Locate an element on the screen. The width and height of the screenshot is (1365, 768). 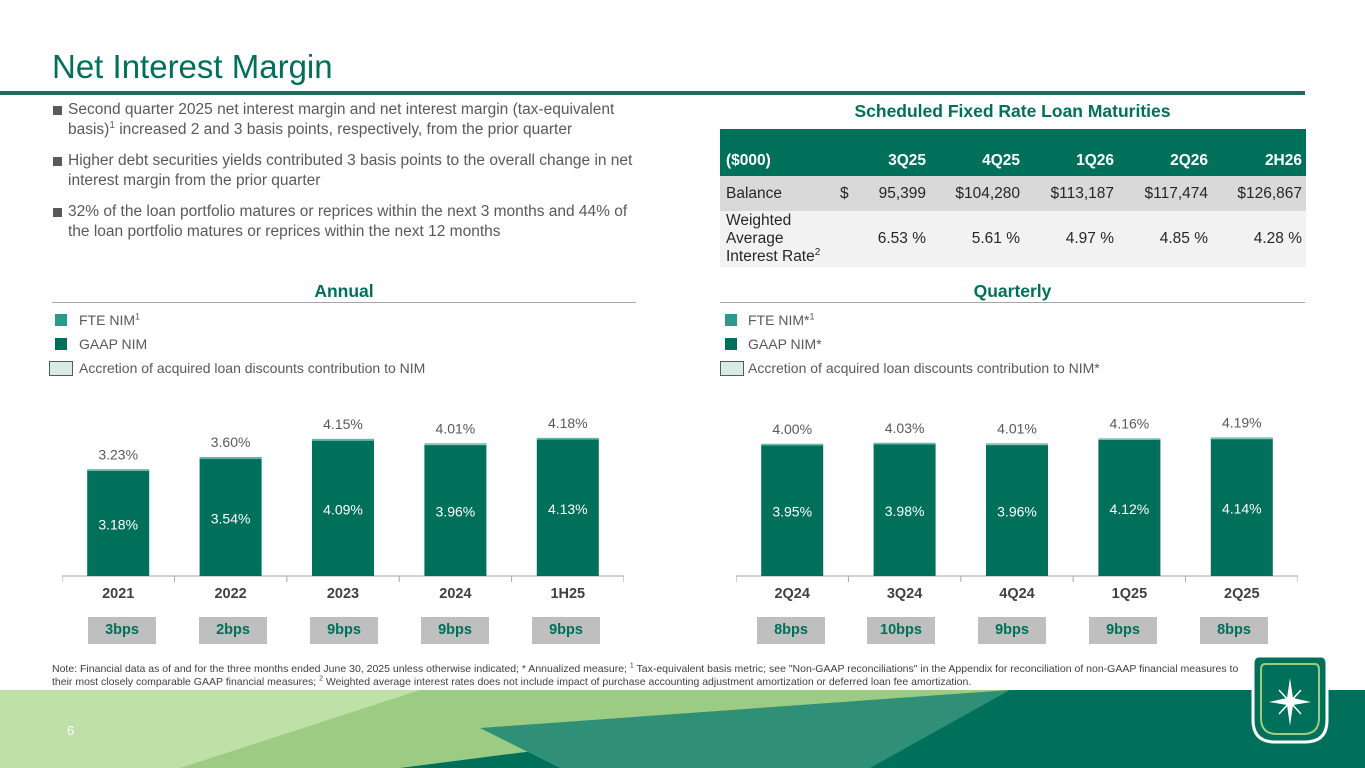
annual-section-divider is located at coordinates (344, 302).